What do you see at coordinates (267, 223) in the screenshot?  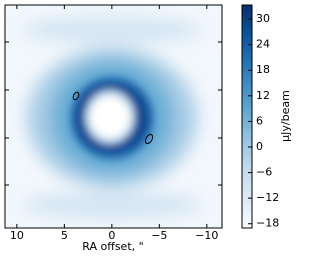 I see `colorbar-tick-label: −18` at bounding box center [267, 223].